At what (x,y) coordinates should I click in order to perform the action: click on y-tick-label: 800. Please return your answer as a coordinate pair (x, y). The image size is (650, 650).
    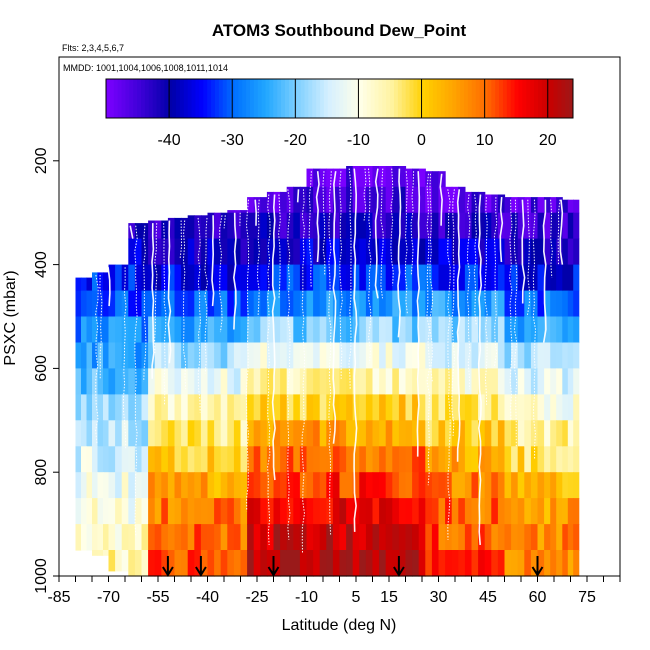
    Looking at the image, I should click on (41, 472).